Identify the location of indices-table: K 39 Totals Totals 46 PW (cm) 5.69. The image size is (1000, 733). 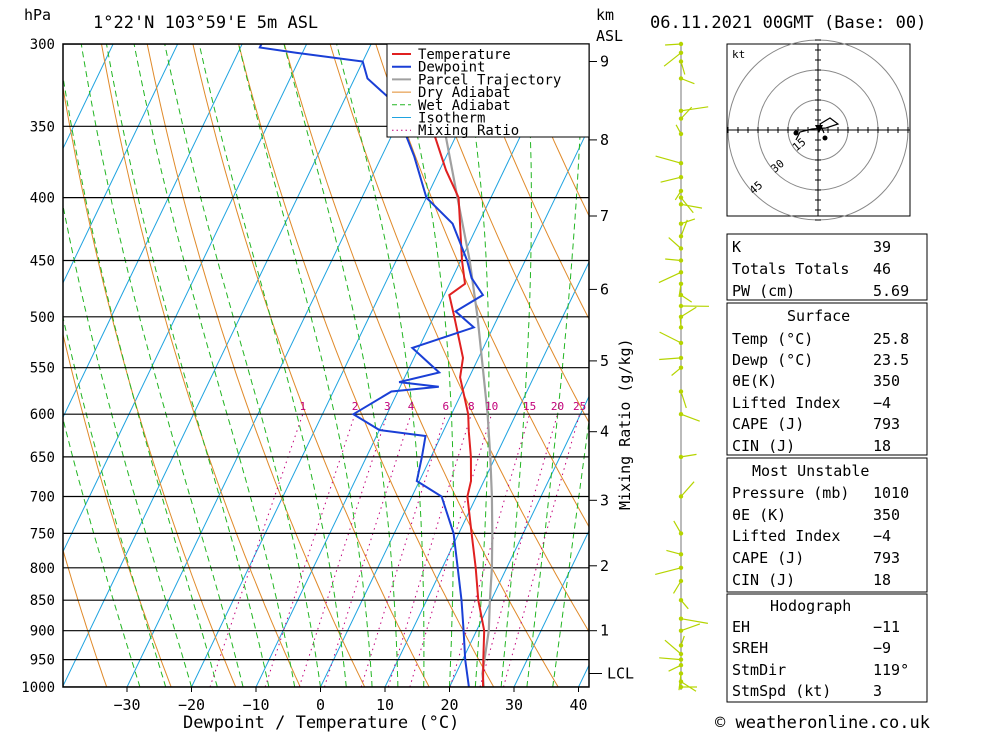
(827, 267).